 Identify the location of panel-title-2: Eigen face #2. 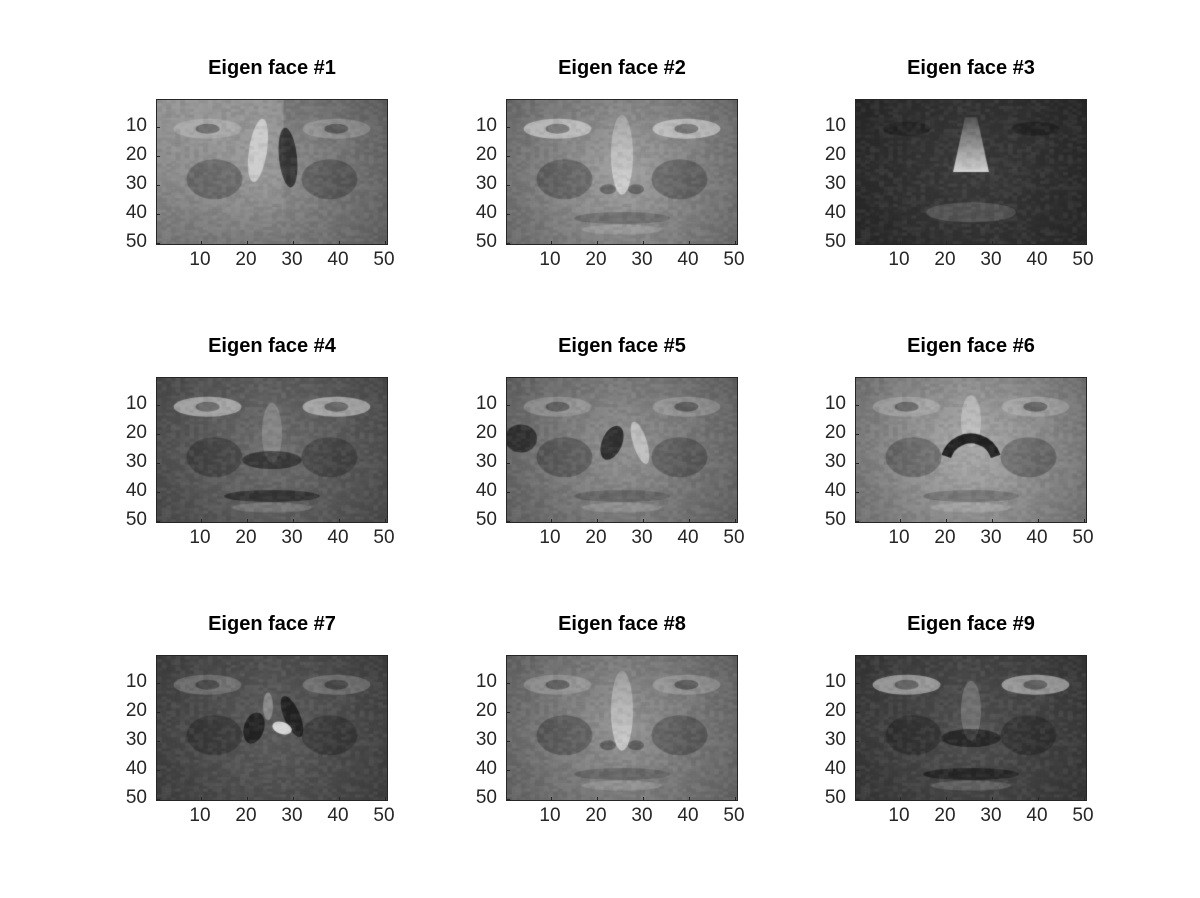
(622, 68).